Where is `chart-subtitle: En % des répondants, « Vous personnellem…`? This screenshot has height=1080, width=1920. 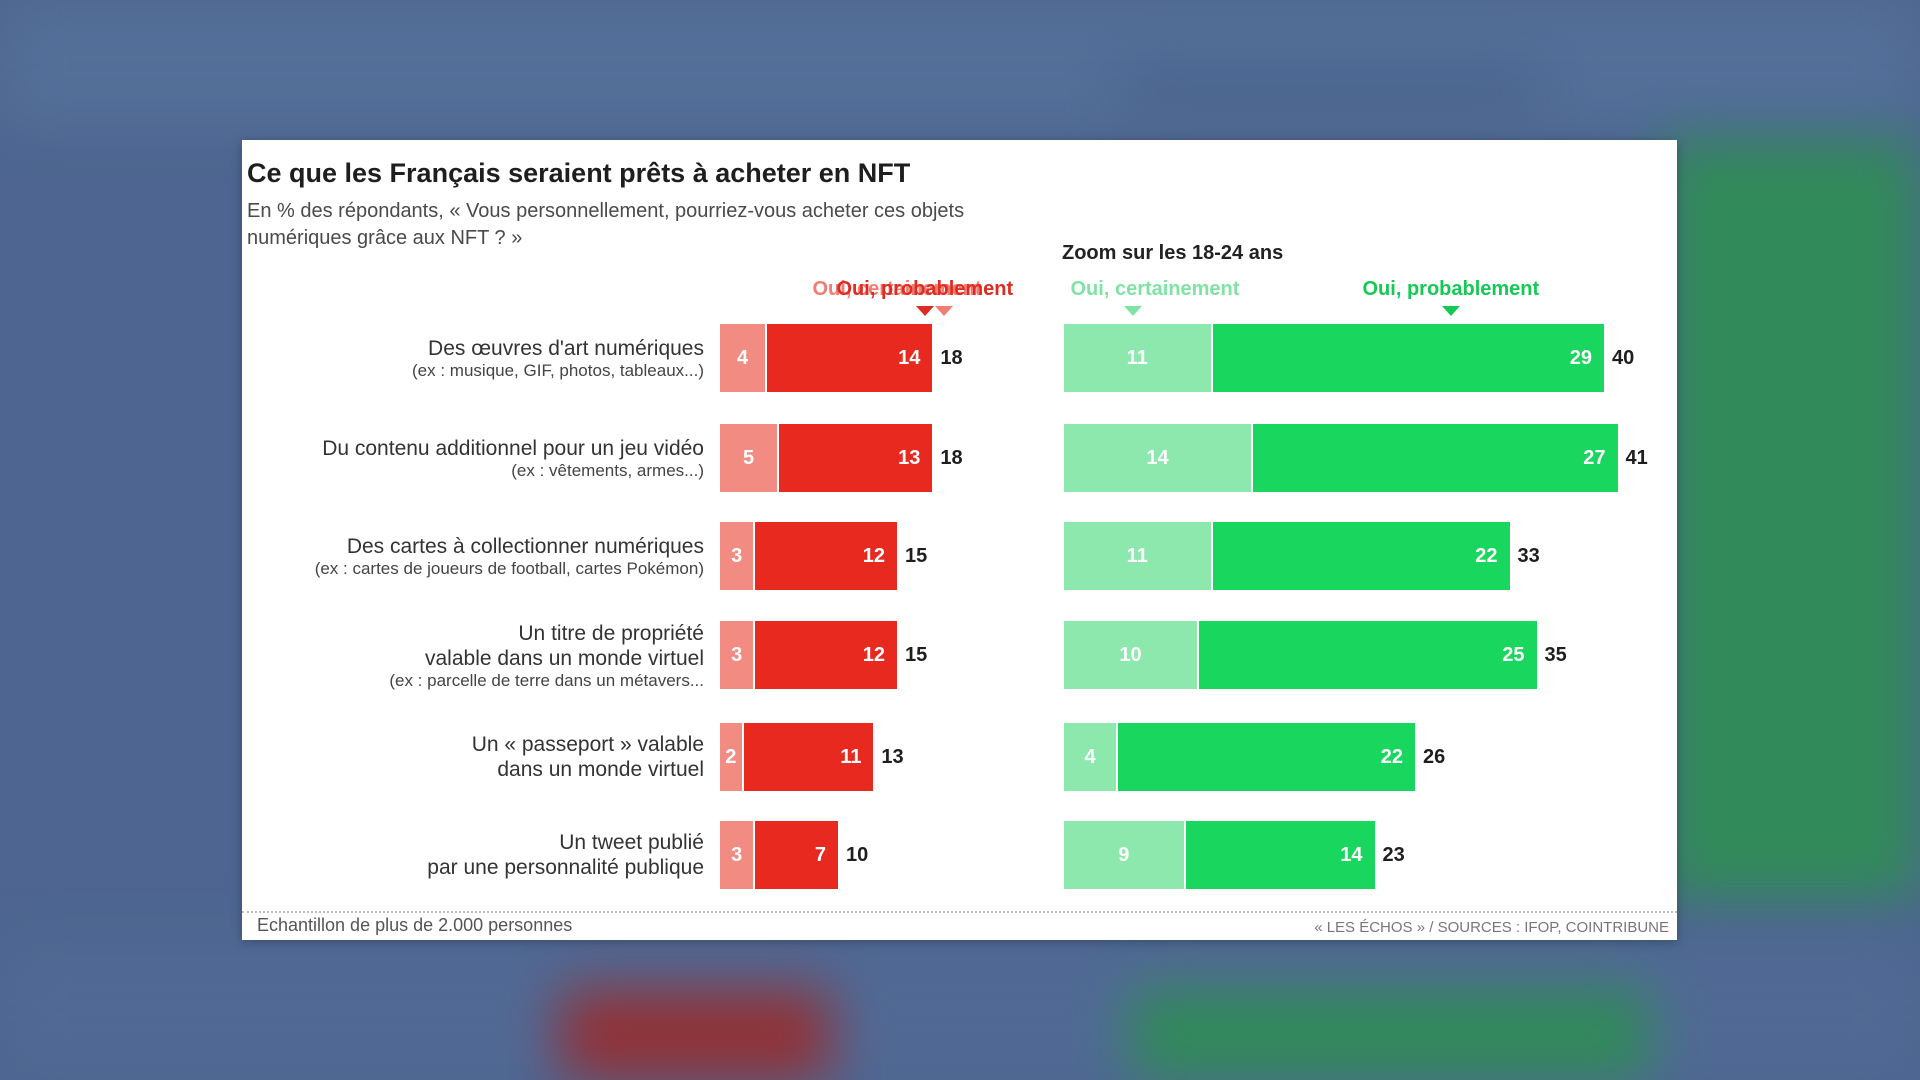
chart-subtitle: En % des répondants, « Vous personnellem… is located at coordinates (606, 224).